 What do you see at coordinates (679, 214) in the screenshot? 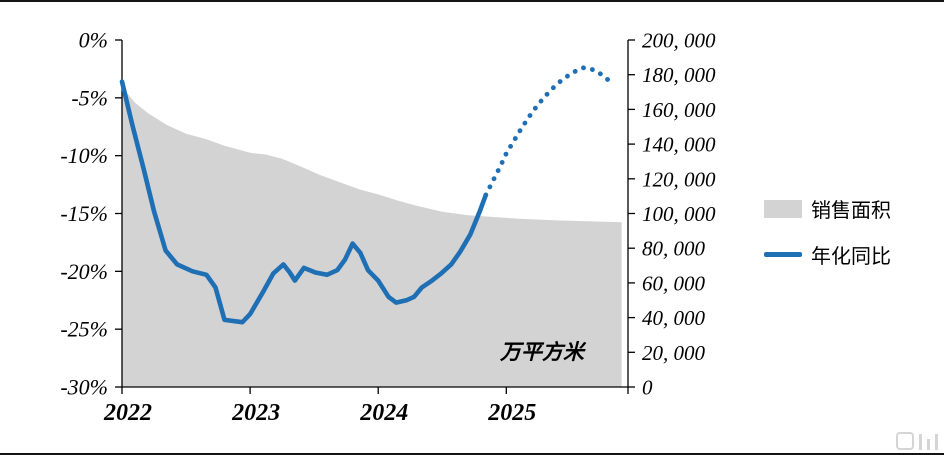
I see `right-axis-tick-label: 100, 000` at bounding box center [679, 214].